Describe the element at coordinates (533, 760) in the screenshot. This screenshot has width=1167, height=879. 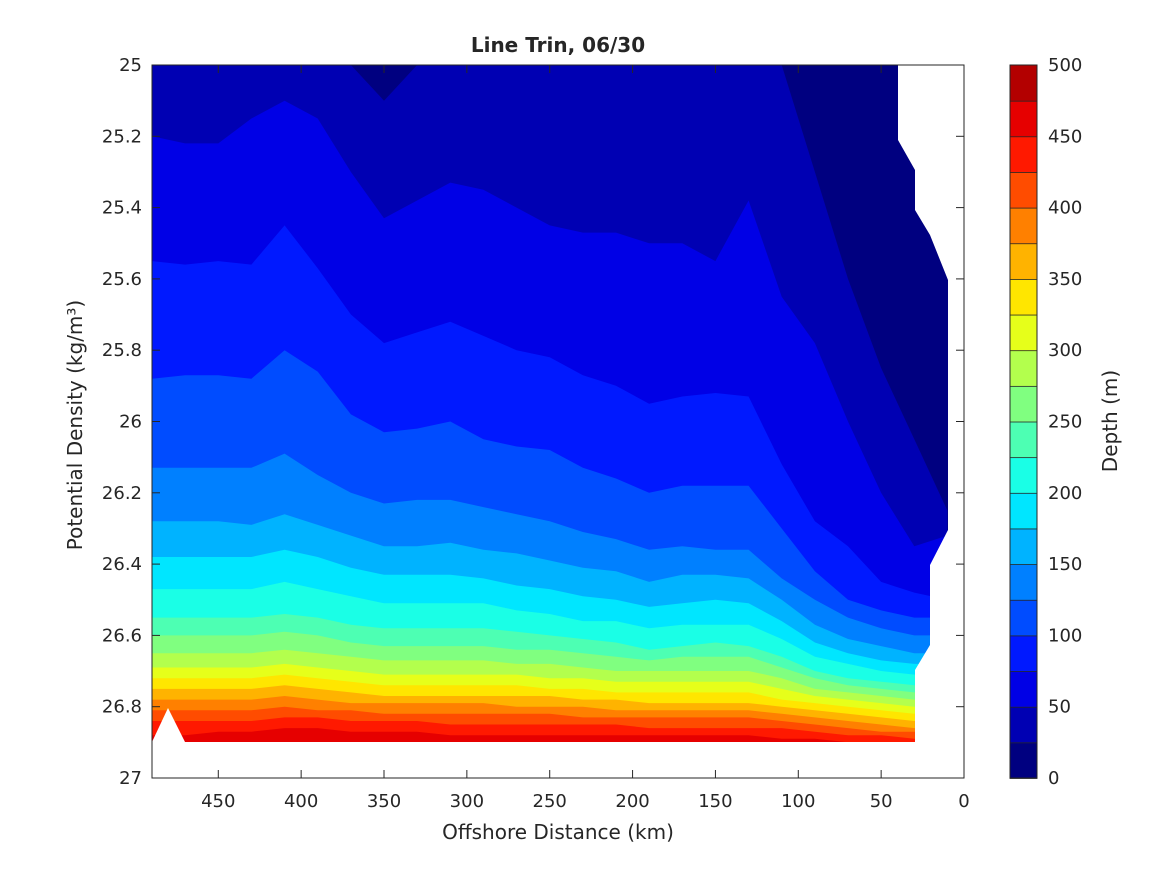
I see `bottom-mask` at that location.